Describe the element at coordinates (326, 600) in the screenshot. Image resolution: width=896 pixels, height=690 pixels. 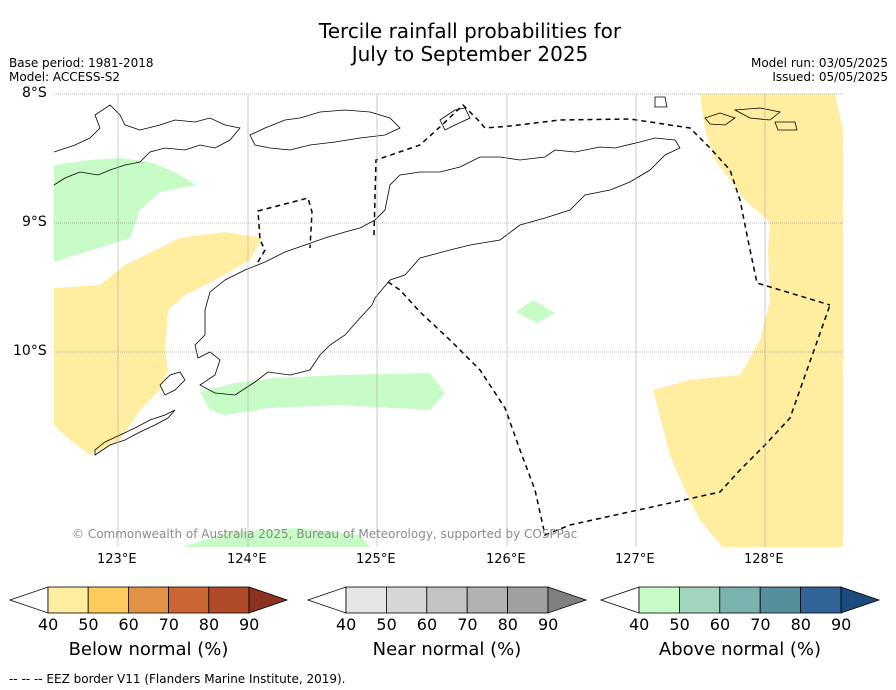
I see `near-normal-colorbar-low-extend` at that location.